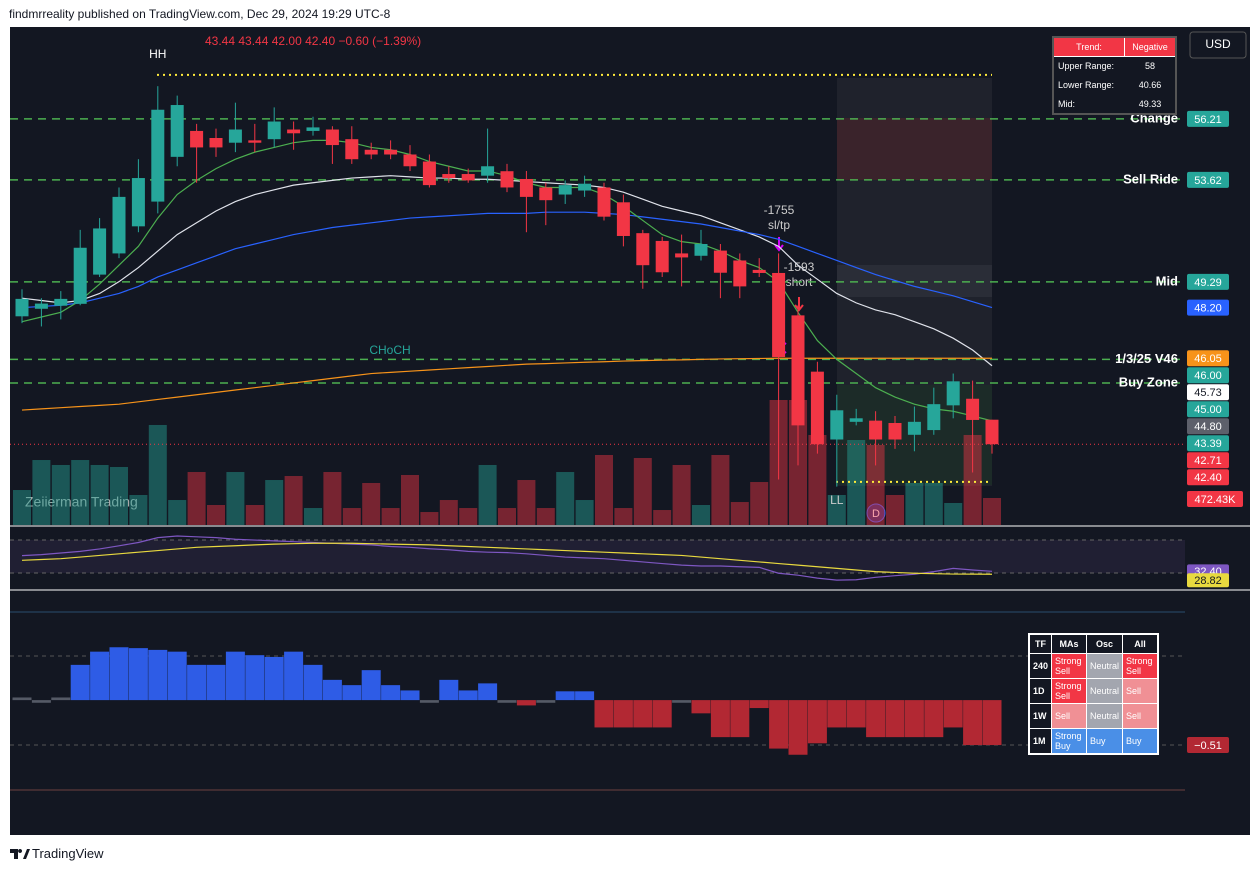 The width and height of the screenshot is (1260, 871). I want to click on price-tag-text: 46.05, so click(1208, 359).